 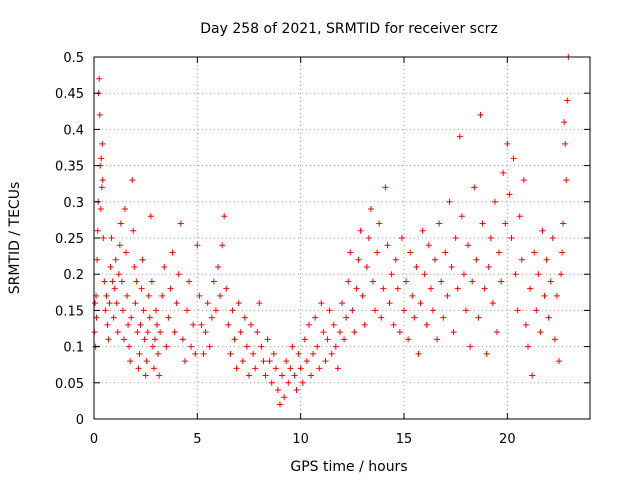 I want to click on y-axis-title: SRMTID / TECUs, so click(x=15, y=238).